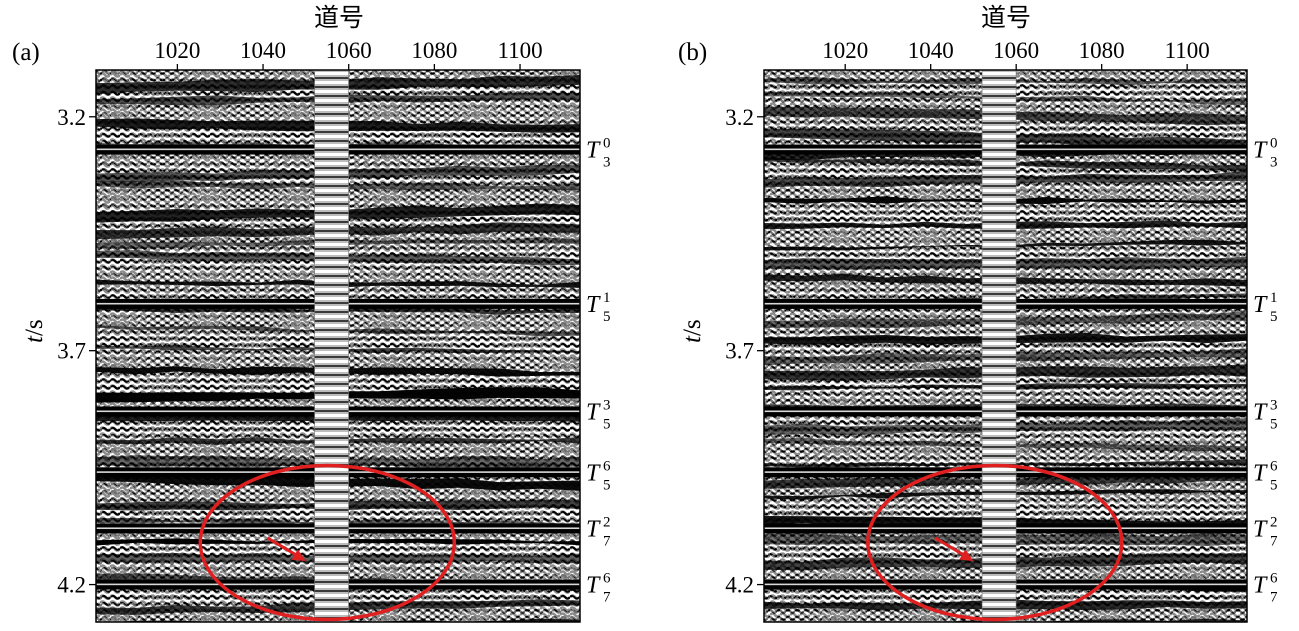 The width and height of the screenshot is (1299, 631). I want to click on x-tick-label: 1040, so click(263, 50).